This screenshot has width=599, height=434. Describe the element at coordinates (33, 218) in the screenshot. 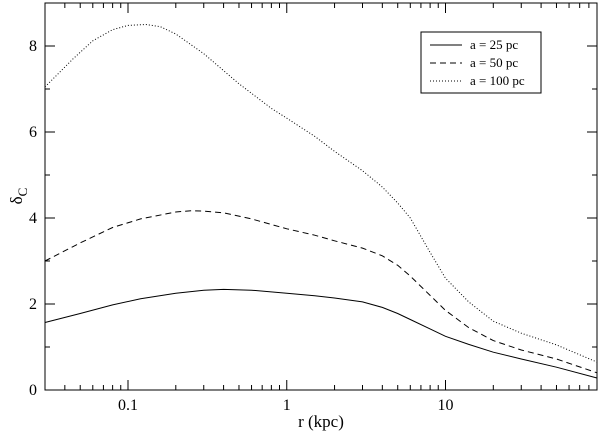

I see `y-tick-label: 4` at that location.